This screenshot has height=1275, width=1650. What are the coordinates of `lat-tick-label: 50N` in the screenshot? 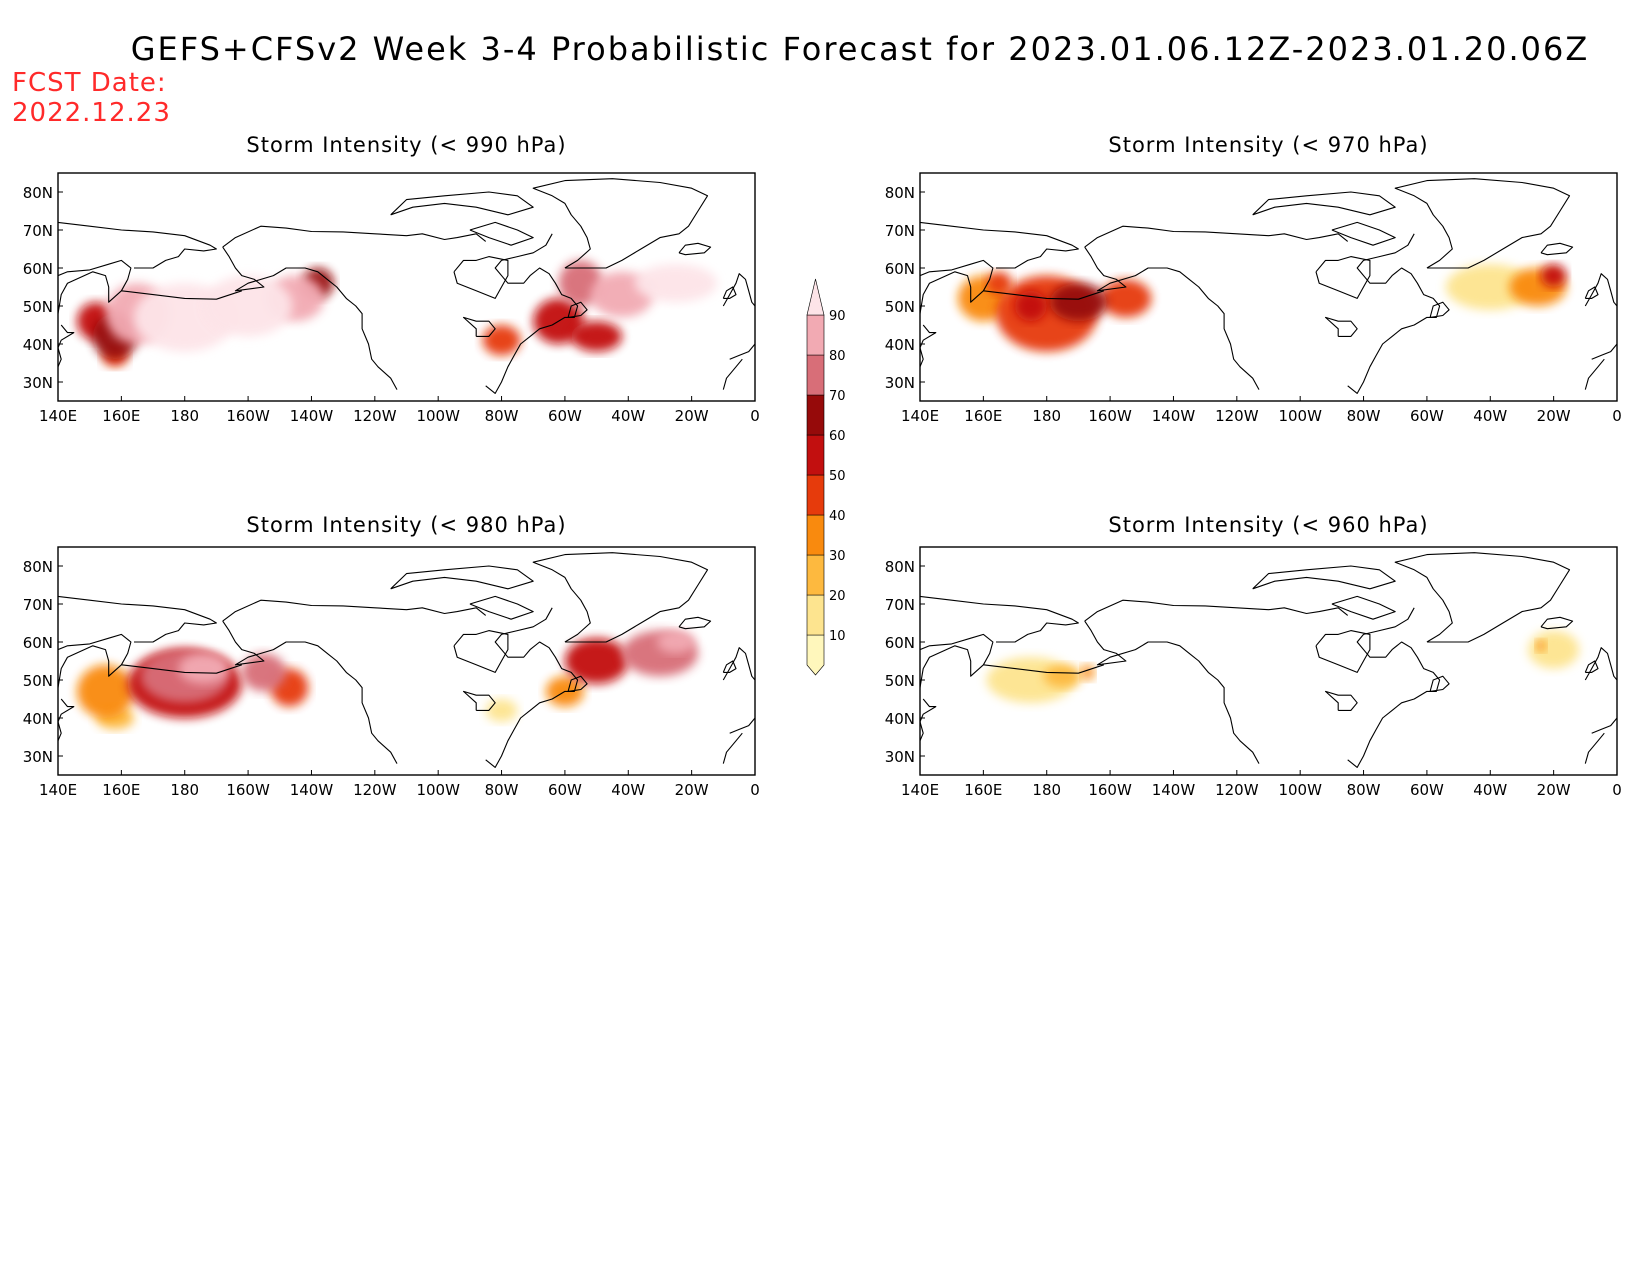 It's located at (38, 681).